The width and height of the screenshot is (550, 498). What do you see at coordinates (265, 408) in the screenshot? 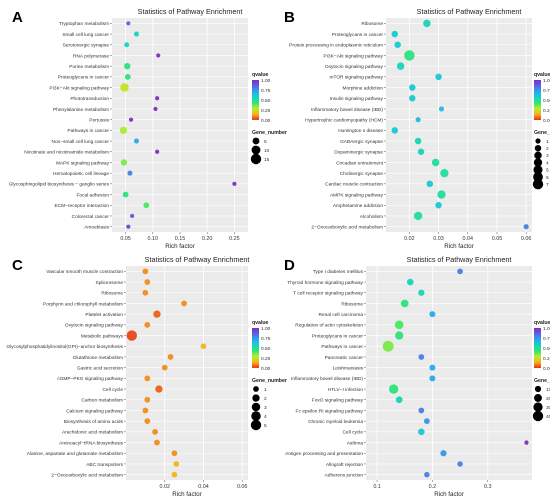
I see `size-legend-label: 3` at bounding box center [265, 408].